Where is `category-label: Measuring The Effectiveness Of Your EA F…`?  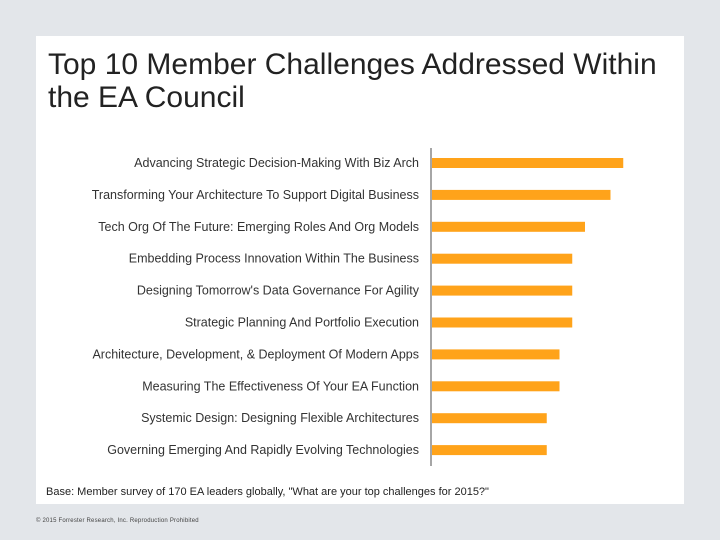 category-label: Measuring The Effectiveness Of Your EA F… is located at coordinates (280, 386).